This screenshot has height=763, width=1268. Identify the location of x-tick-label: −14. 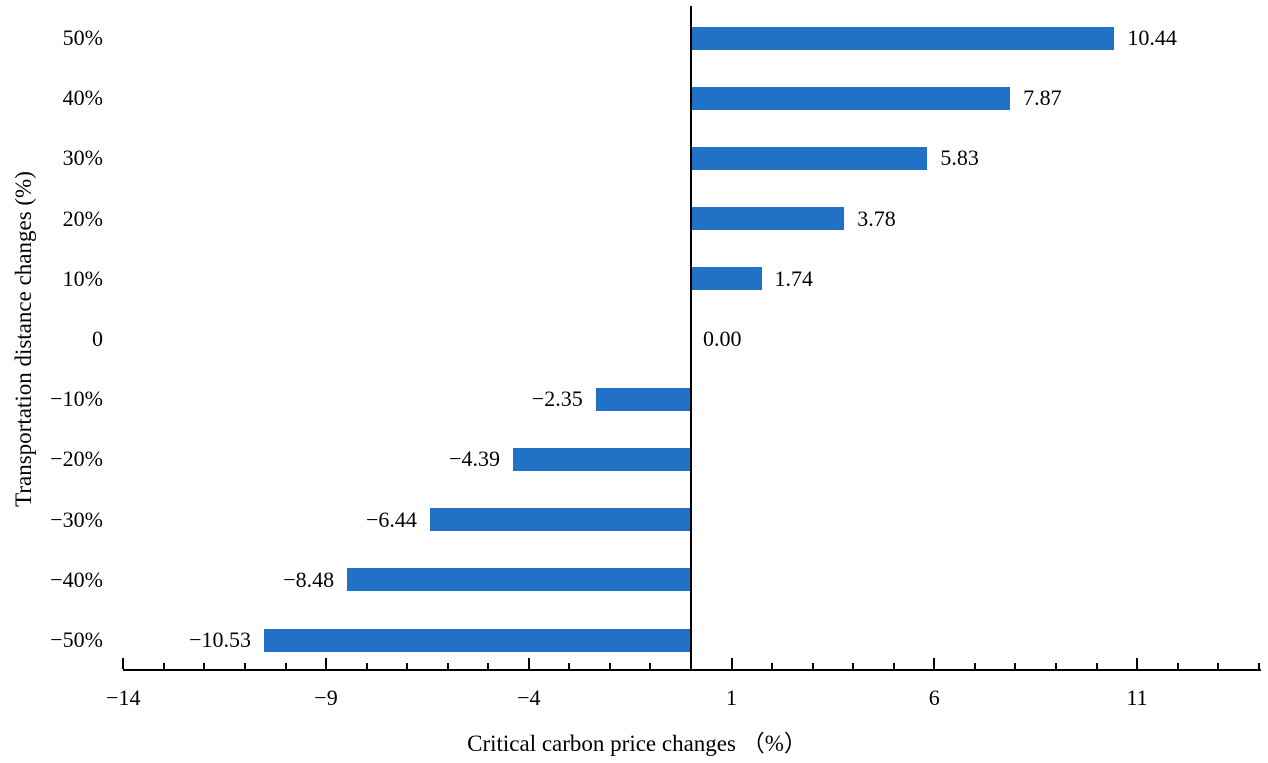
(123, 697).